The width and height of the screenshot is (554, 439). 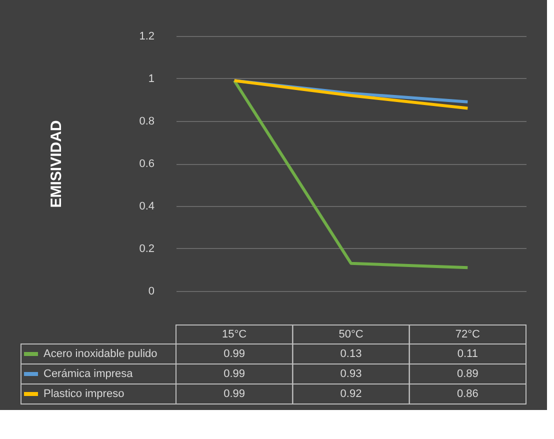 I want to click on data-label: 0.92, so click(x=351, y=394).